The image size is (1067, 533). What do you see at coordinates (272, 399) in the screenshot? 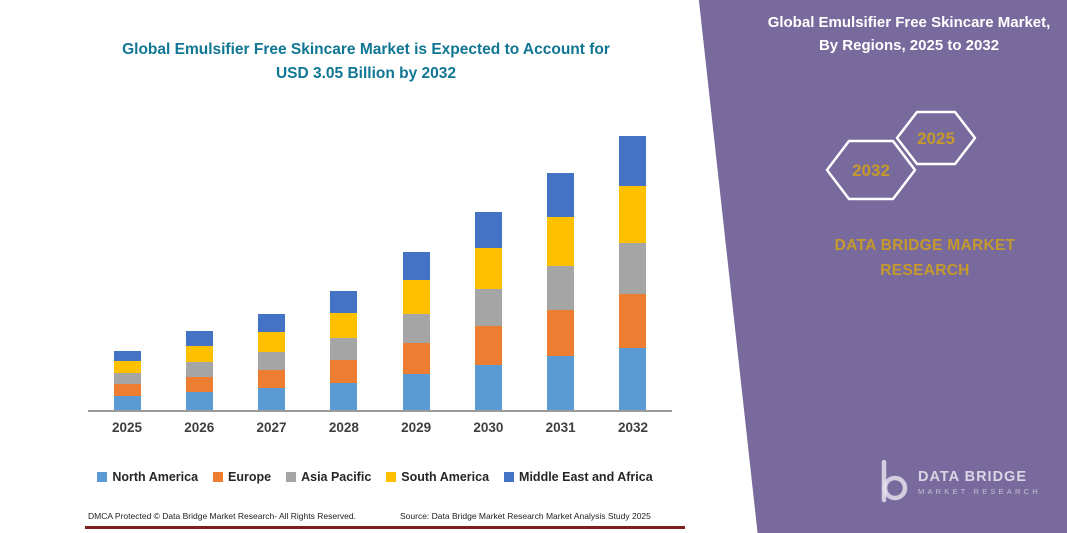
I see `segment-north-america-2027` at bounding box center [272, 399].